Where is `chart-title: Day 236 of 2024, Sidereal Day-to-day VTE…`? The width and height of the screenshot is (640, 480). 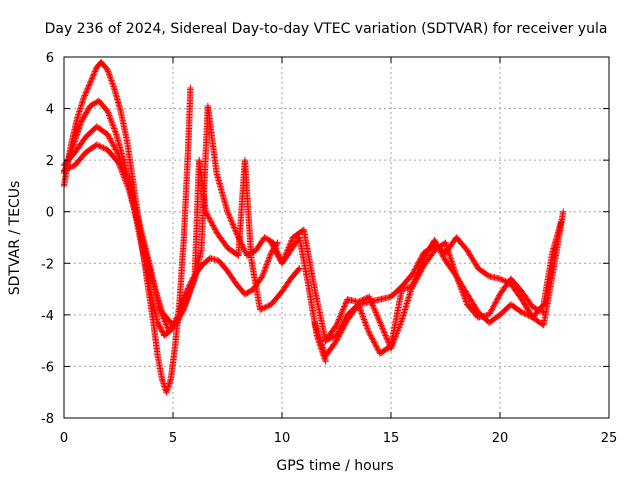
chart-title: Day 236 of 2024, Sidereal Day-to-day VTE… is located at coordinates (326, 29).